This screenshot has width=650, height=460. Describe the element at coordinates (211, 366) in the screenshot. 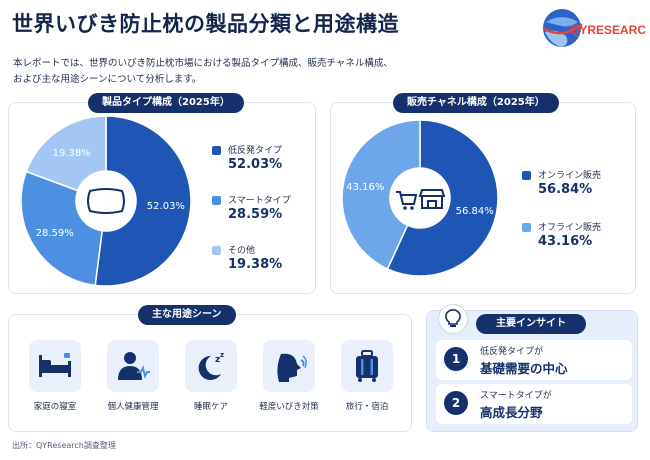

I see `moon-sleep-icon: z z` at that location.